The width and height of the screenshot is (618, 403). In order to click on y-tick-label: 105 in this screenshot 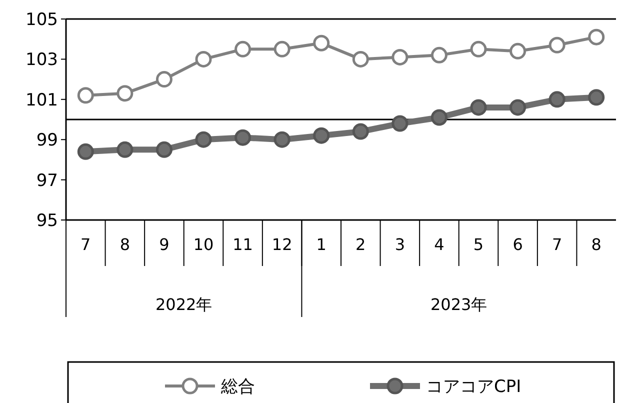, I will do `click(42, 20)`.